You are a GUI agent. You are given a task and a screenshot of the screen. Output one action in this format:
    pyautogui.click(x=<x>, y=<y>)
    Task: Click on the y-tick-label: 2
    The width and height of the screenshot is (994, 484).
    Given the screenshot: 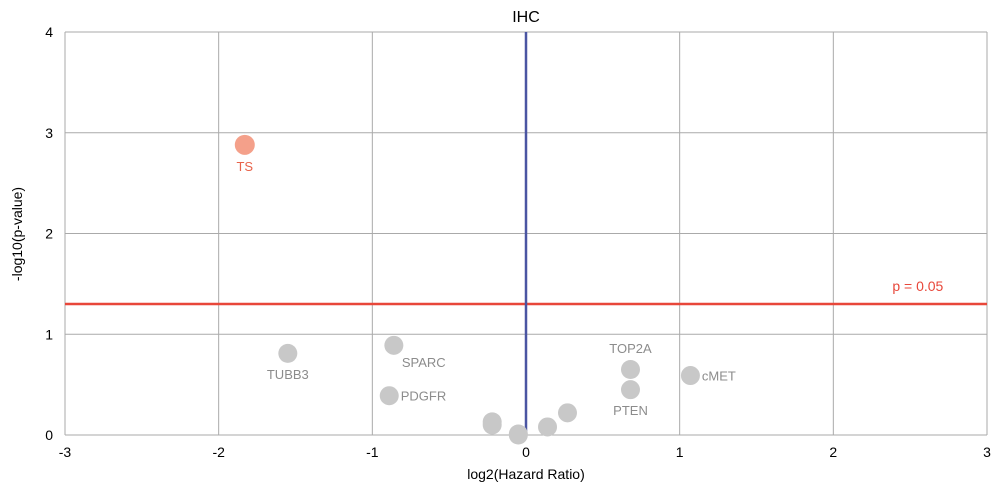 What is the action you would take?
    pyautogui.click(x=49, y=234)
    